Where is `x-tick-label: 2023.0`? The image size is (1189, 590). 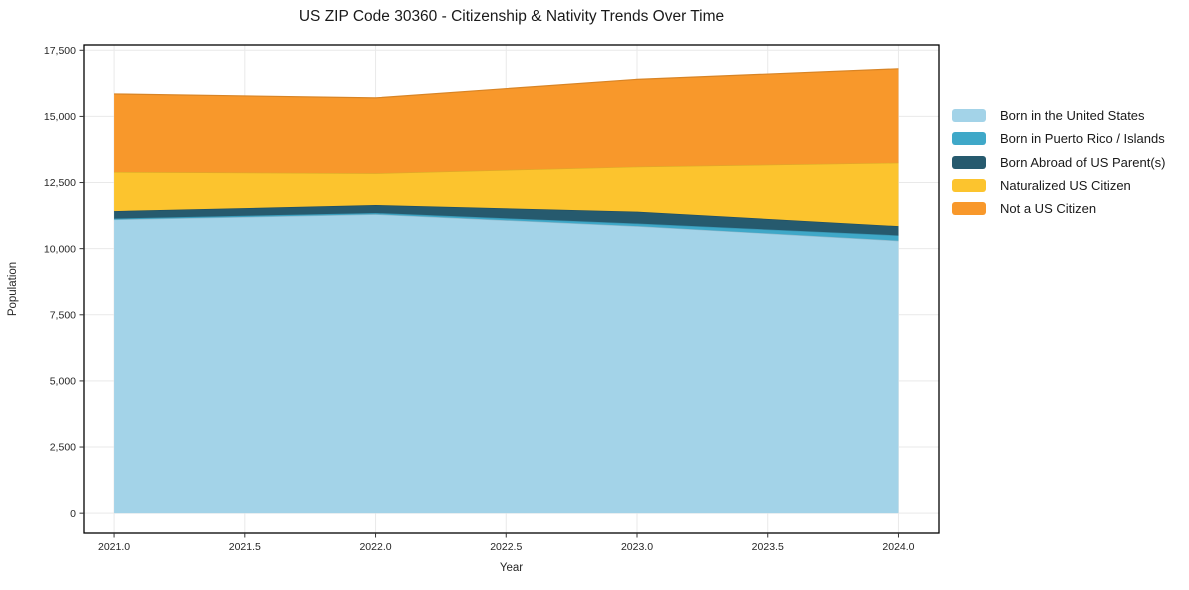 x-tick-label: 2023.0 is located at coordinates (637, 547).